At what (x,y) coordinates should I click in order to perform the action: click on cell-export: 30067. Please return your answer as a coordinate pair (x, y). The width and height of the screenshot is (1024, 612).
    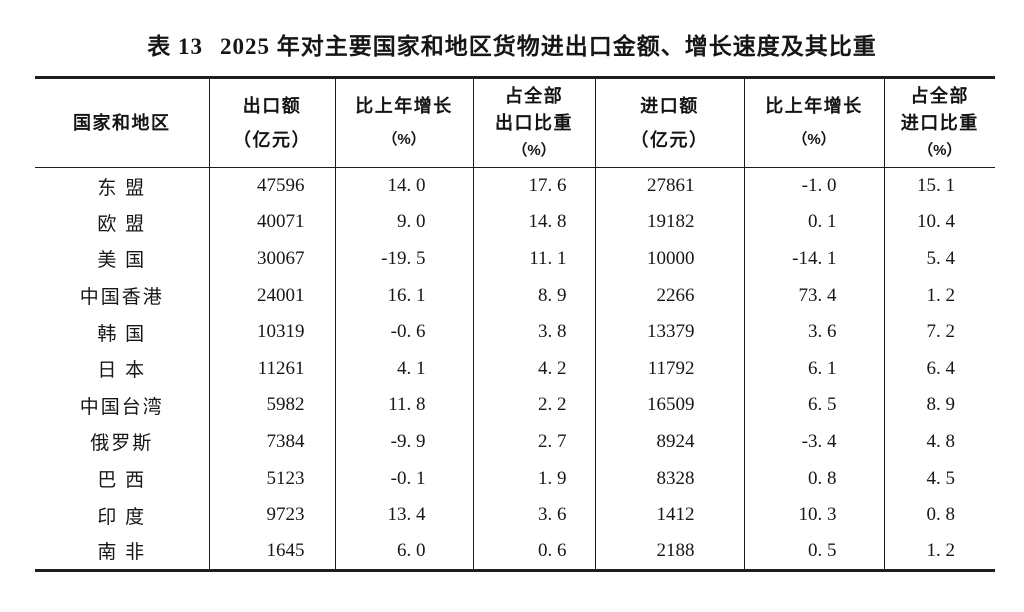
    Looking at the image, I should click on (272, 259).